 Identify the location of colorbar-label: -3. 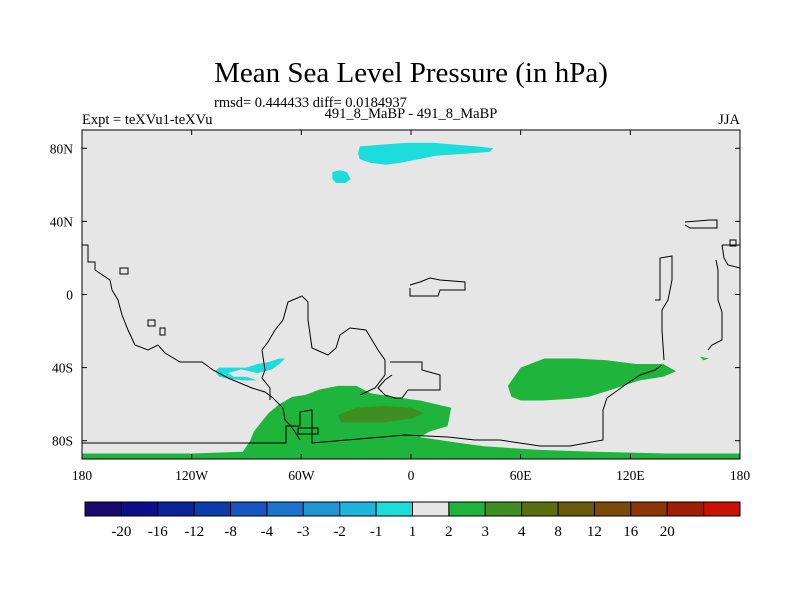
(303, 532).